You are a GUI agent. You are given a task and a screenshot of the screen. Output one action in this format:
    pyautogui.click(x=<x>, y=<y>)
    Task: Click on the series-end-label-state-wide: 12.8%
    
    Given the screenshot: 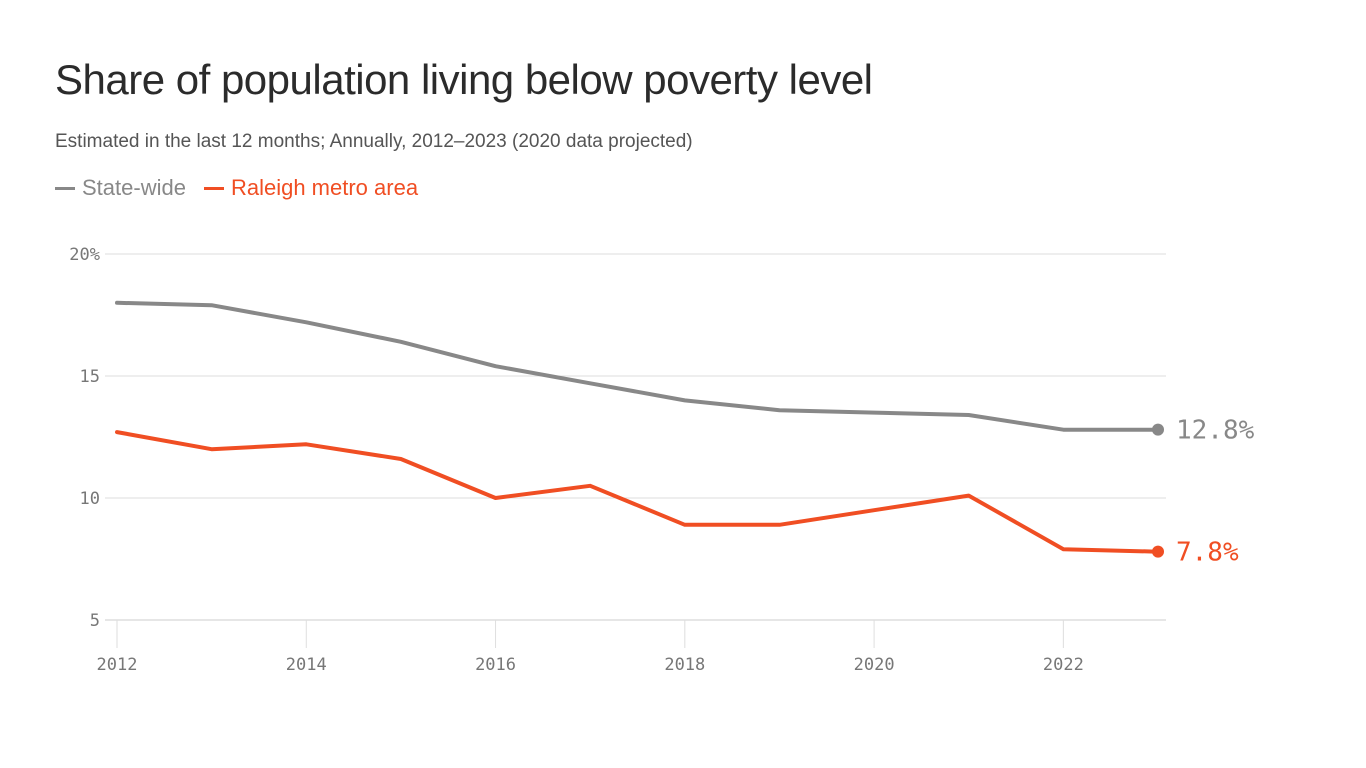 What is the action you would take?
    pyautogui.click(x=1215, y=431)
    